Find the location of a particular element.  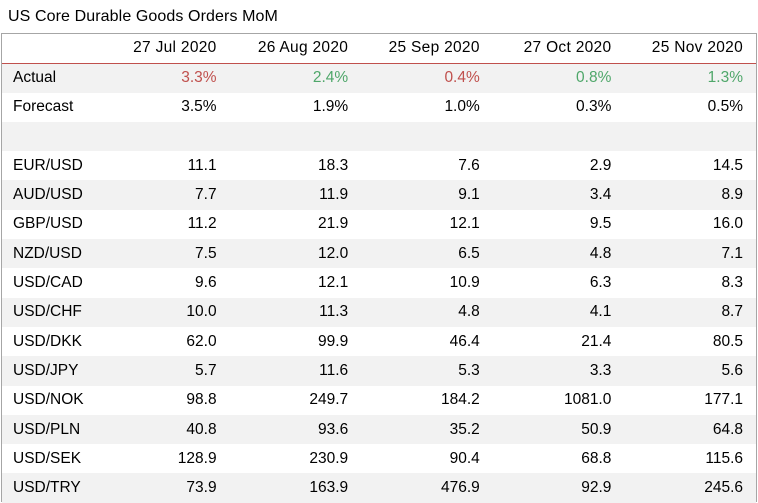

value-cell: 7.6 is located at coordinates (469, 165).